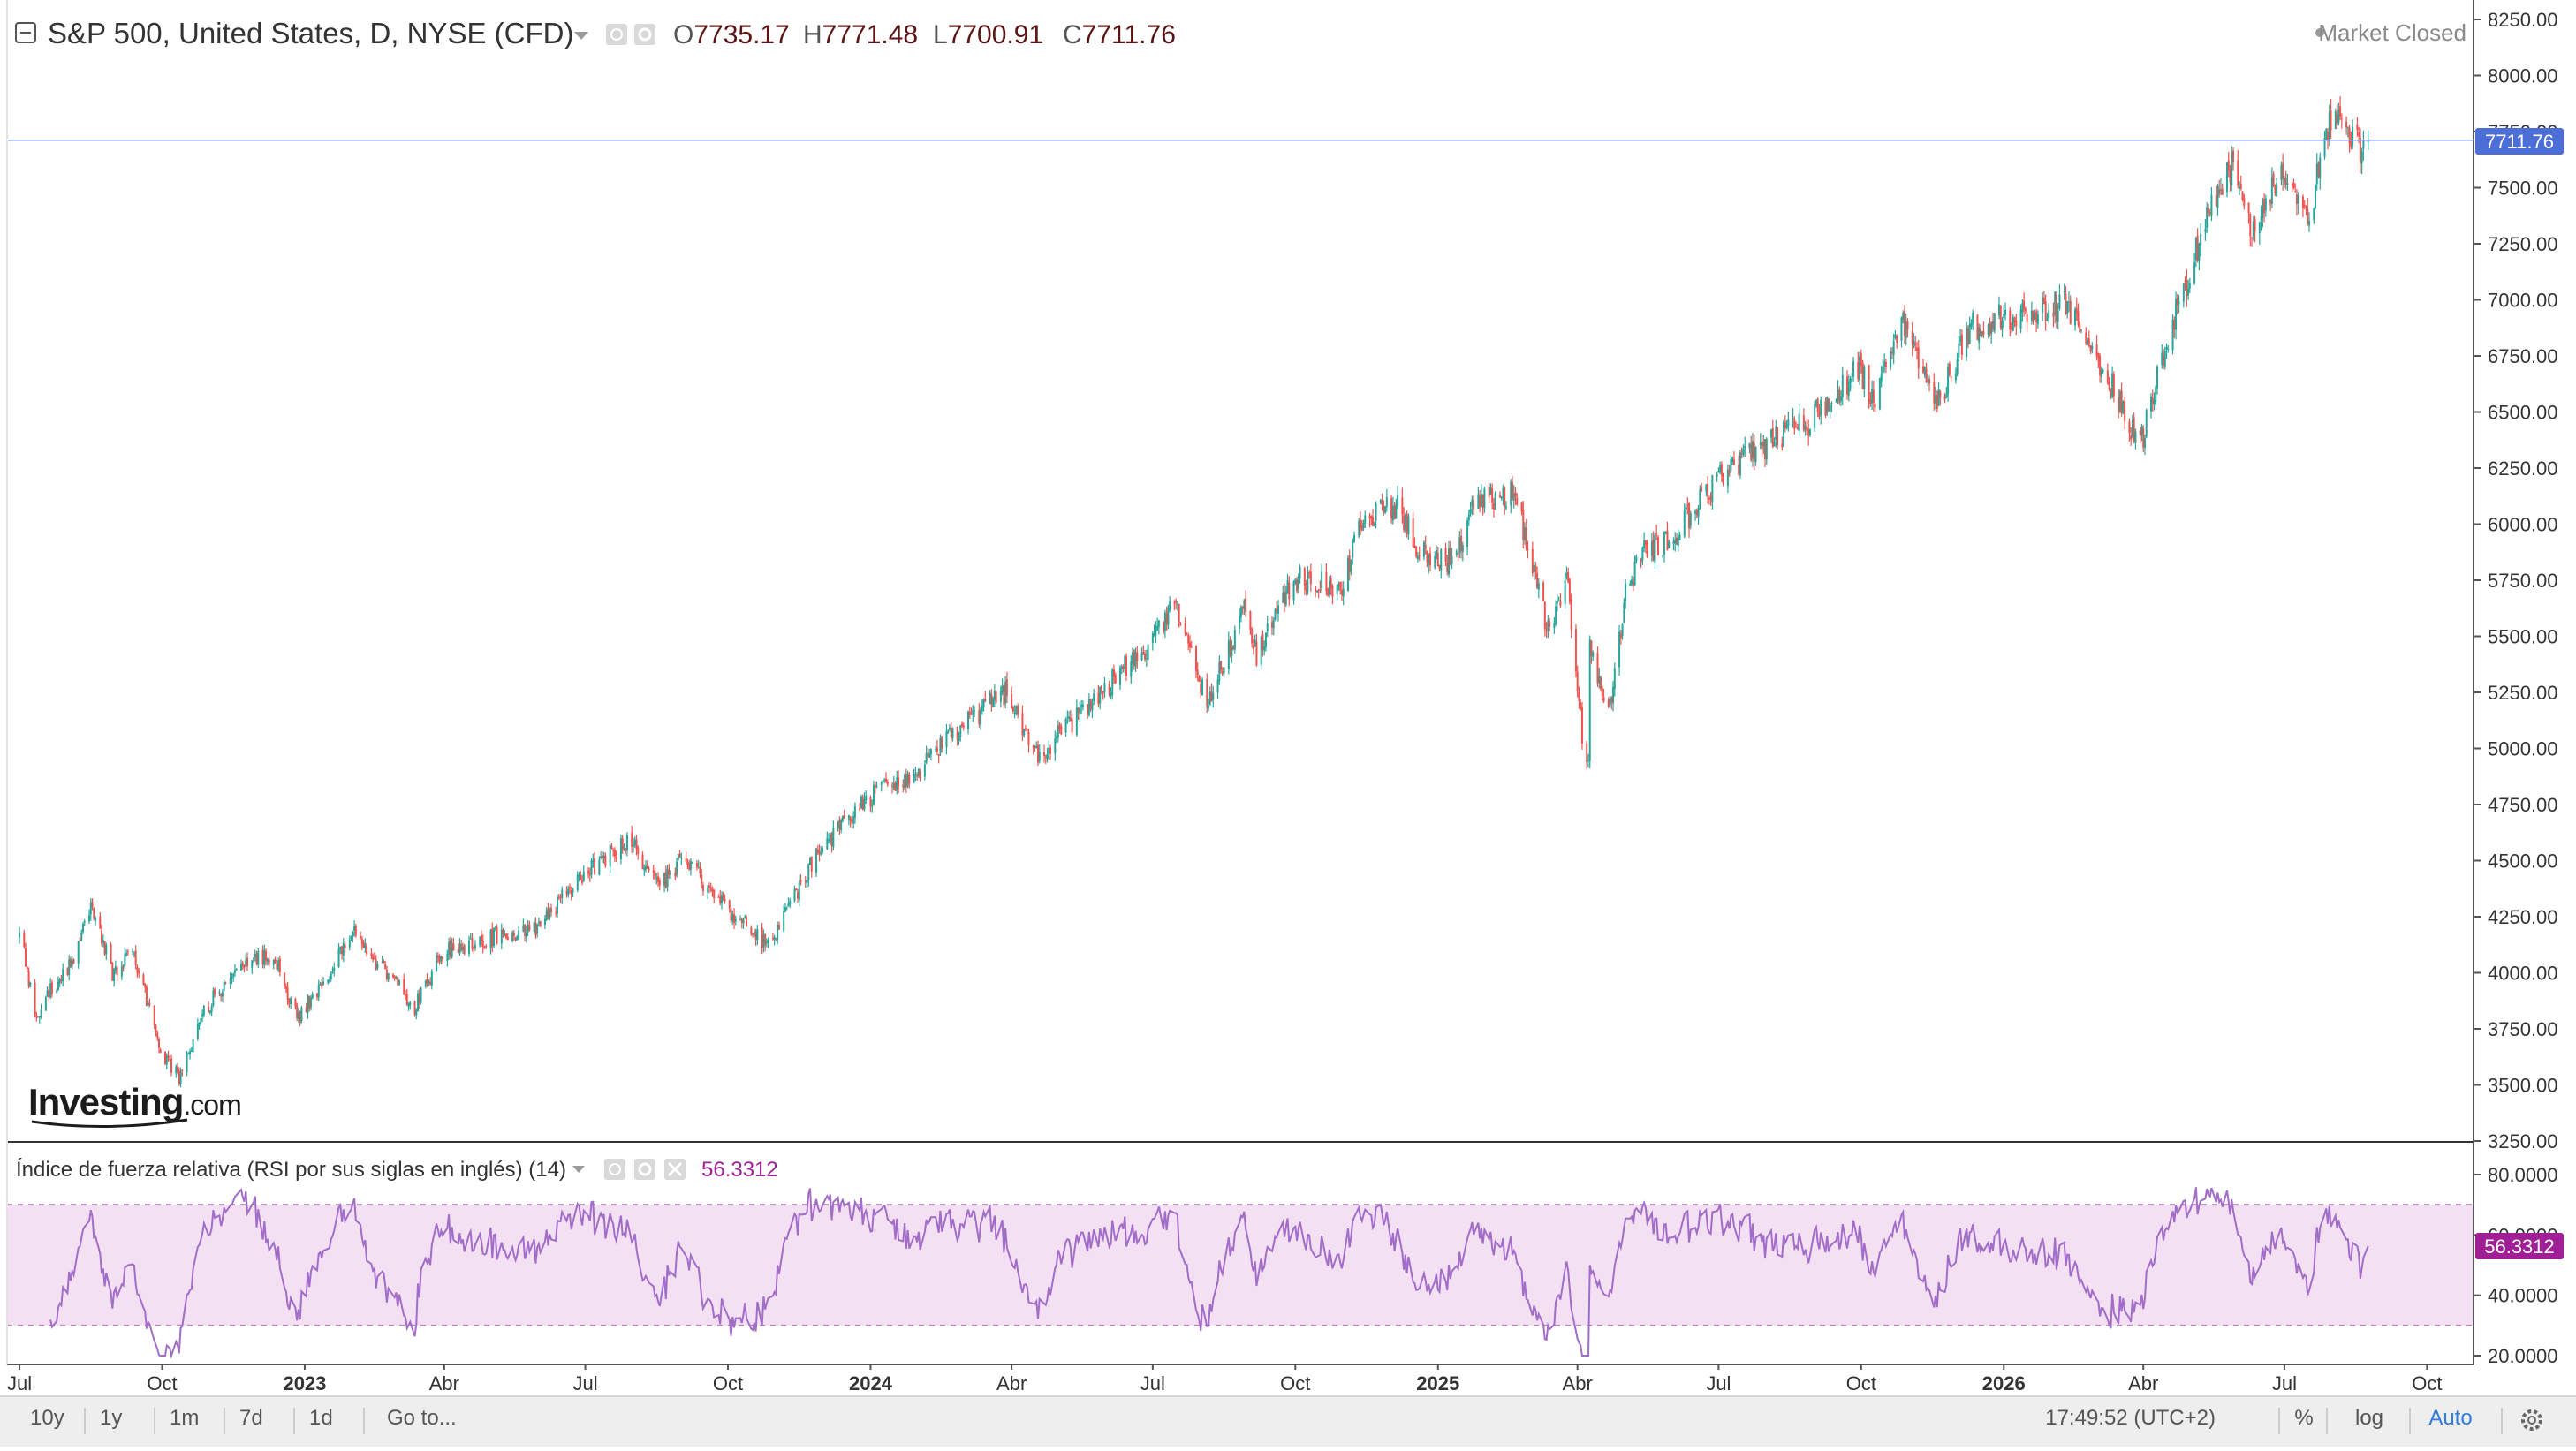 The width and height of the screenshot is (2576, 1451). Describe the element at coordinates (644, 1169) in the screenshot. I see `rsi-settings-icon` at that location.